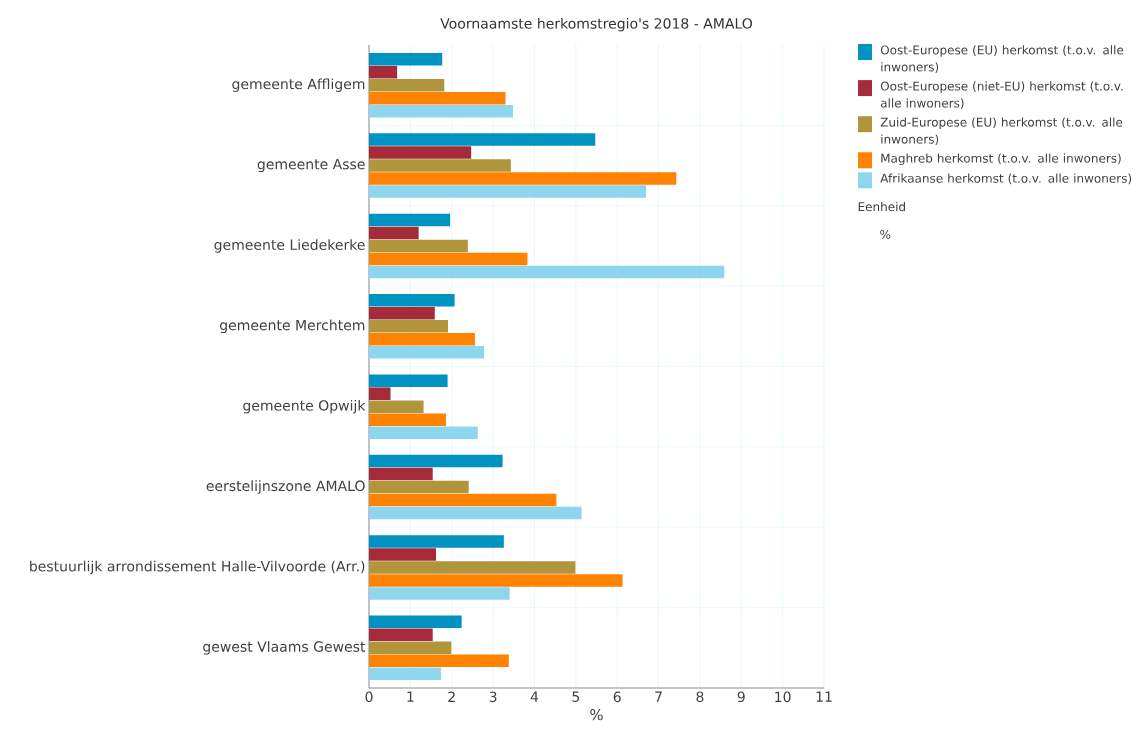 This screenshot has height=733, width=1142. Describe the element at coordinates (658, 696) in the screenshot. I see `x-tick-label: 7` at that location.